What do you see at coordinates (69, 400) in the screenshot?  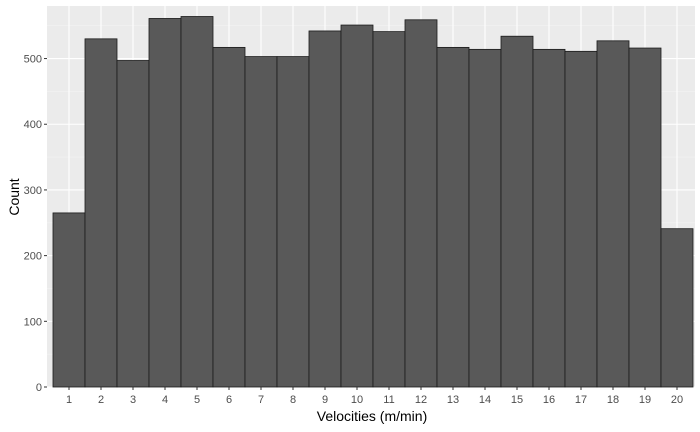 I see `x-tick-label: 1` at bounding box center [69, 400].